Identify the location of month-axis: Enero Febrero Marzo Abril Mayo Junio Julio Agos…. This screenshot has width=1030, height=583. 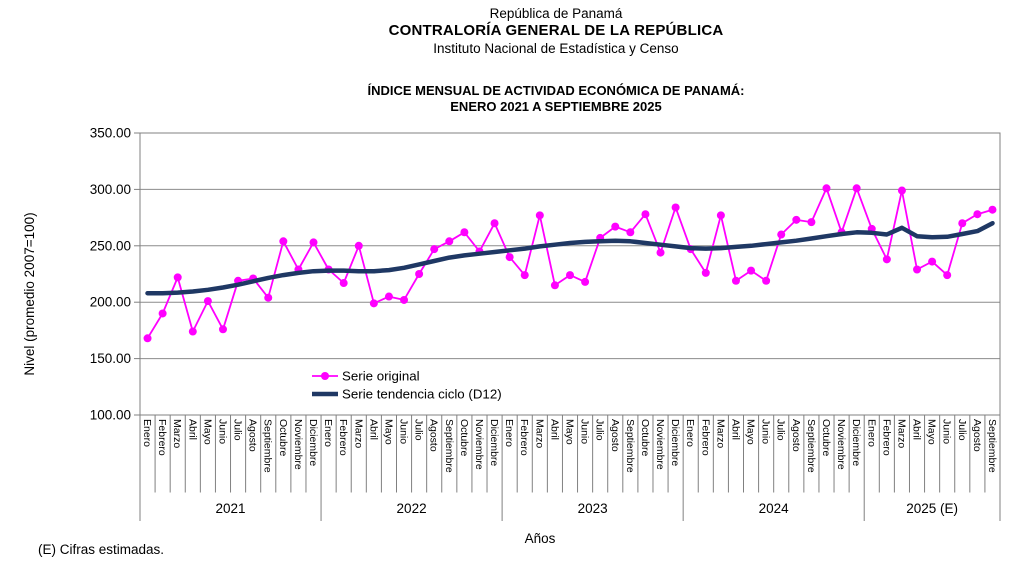
(570, 454).